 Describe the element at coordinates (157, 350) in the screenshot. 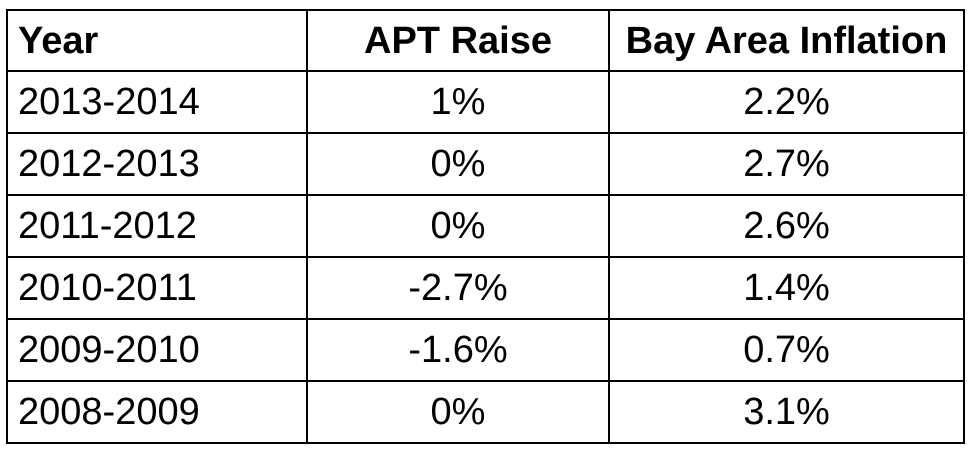

I see `year-cell: 2009-2010` at that location.